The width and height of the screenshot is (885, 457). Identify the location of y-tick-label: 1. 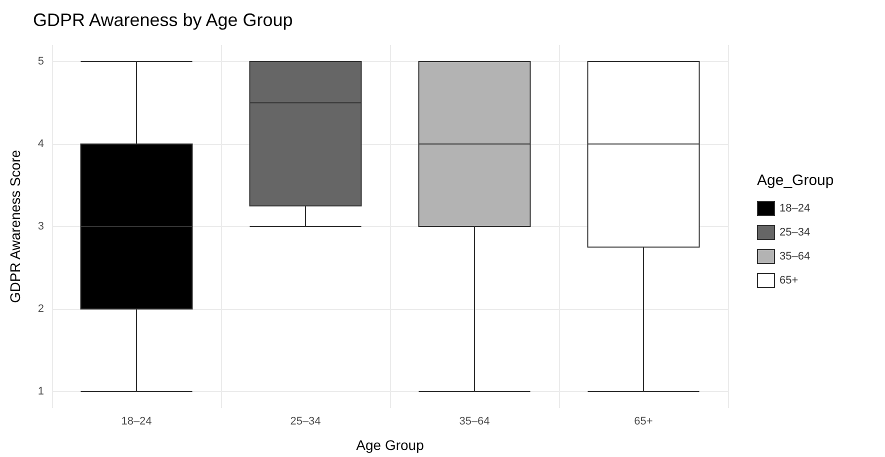
(41, 392).